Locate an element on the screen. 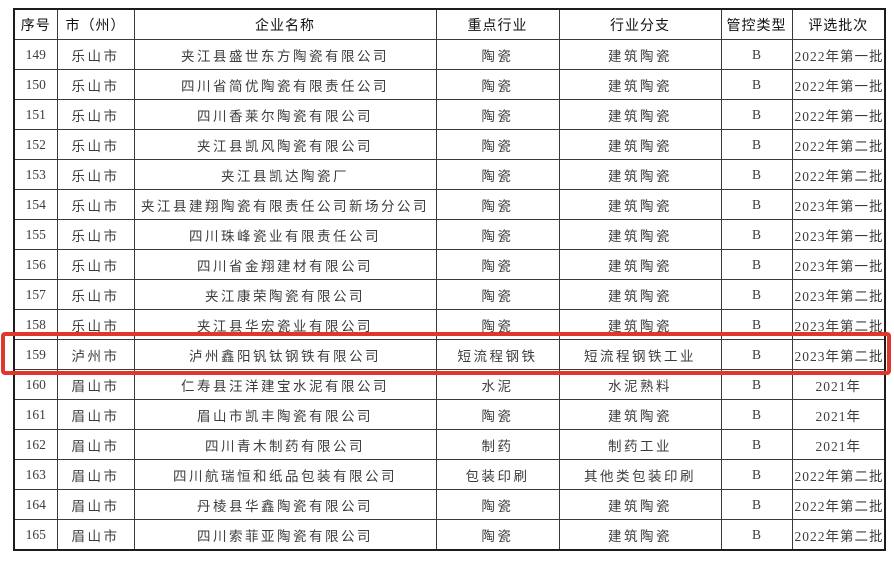 The image size is (894, 574). cell-company: 夹江县华宏瓷业有限公司 is located at coordinates (285, 324).